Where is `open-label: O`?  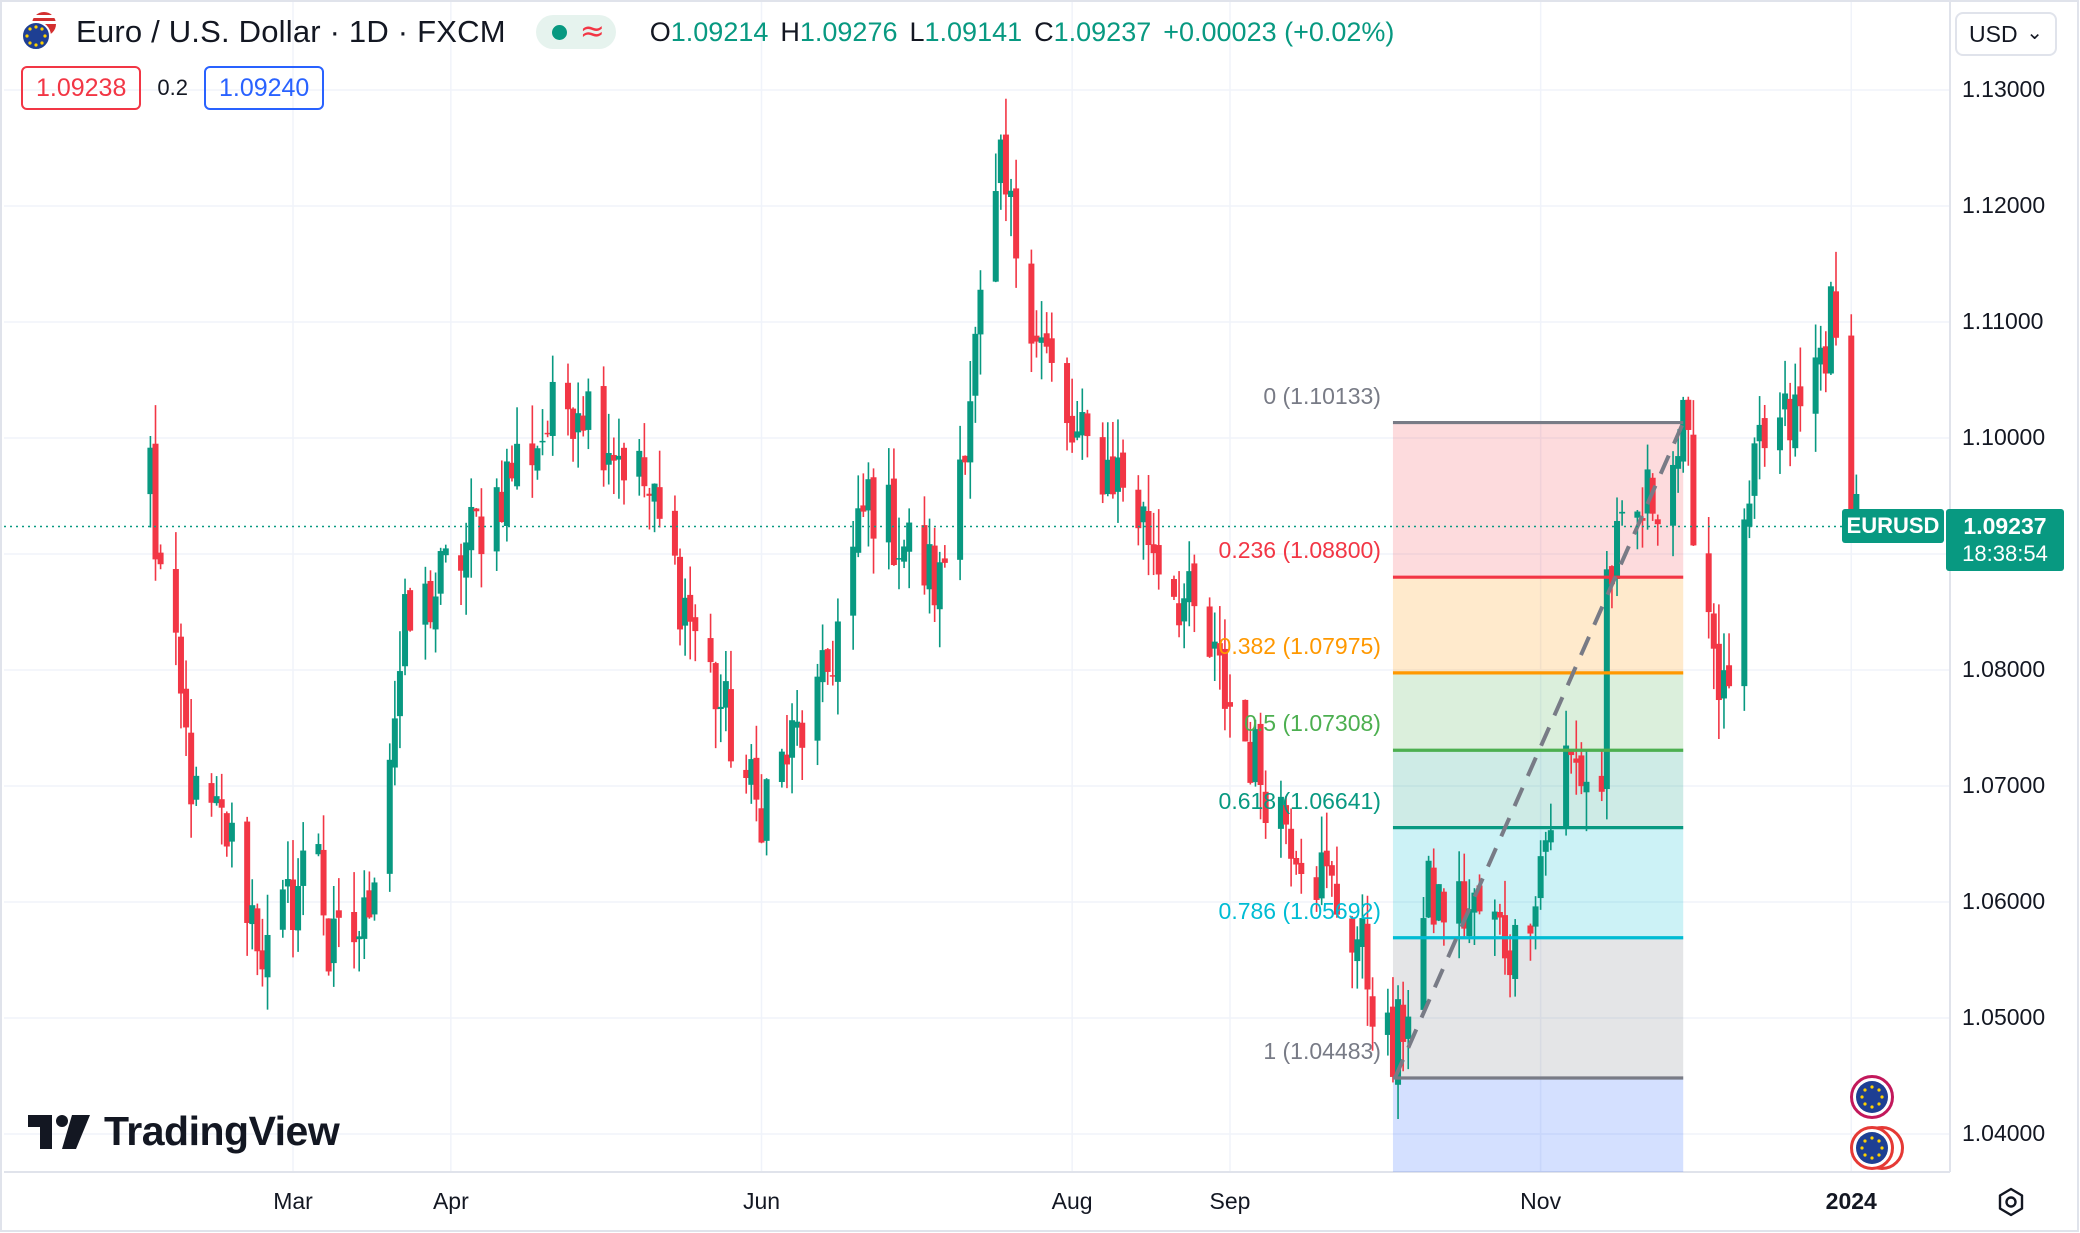
open-label: O is located at coordinates (660, 31).